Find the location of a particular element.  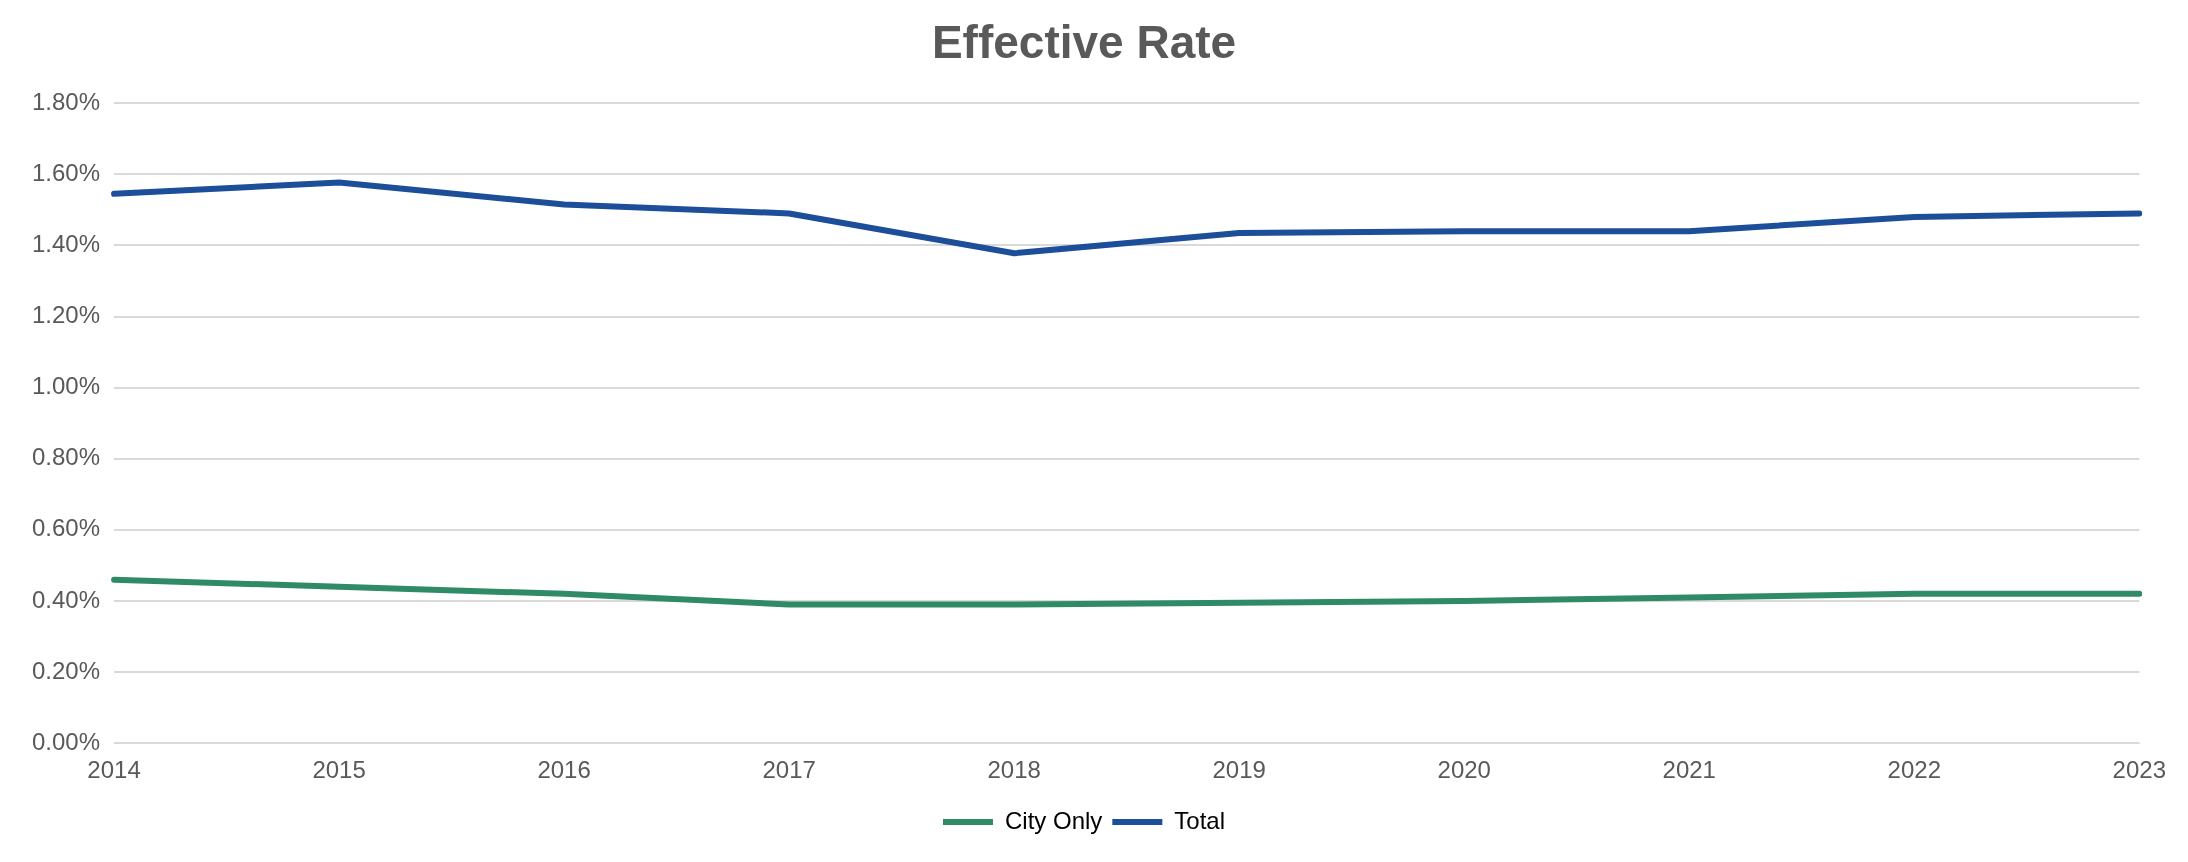

x-tick-label: 2023 is located at coordinates (2139, 770).